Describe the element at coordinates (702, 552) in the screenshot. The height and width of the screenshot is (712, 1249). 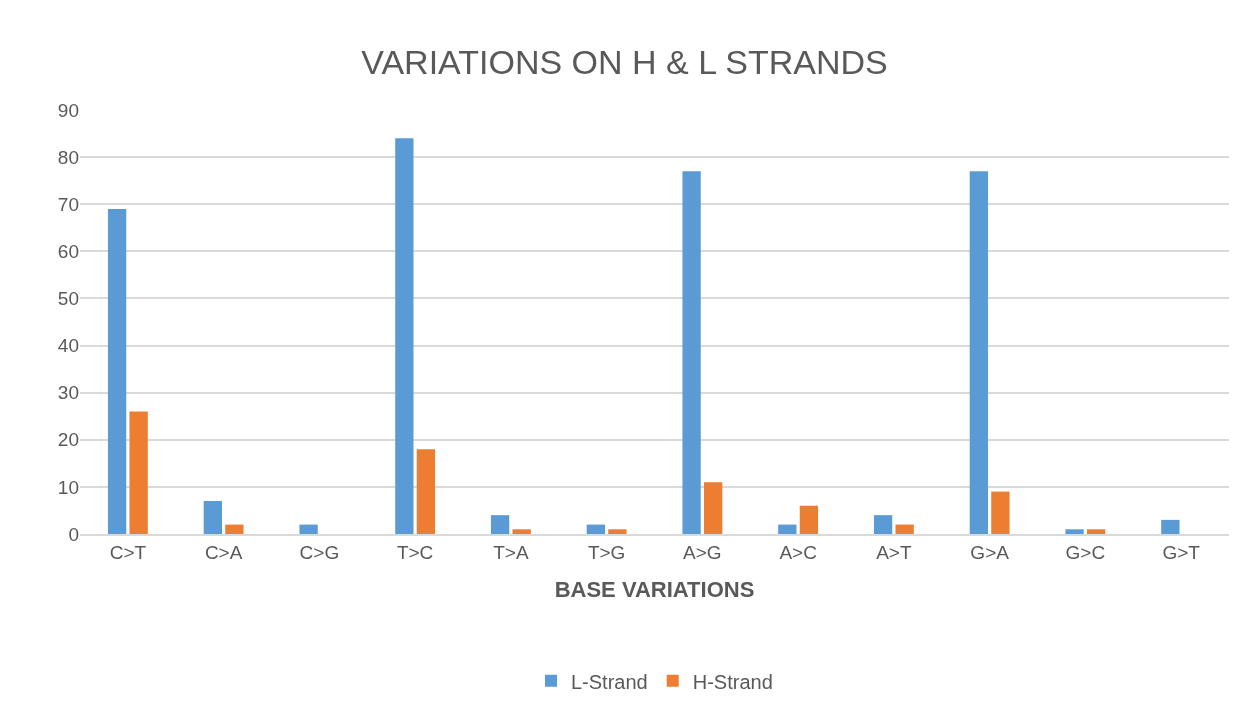
I see `x-tick-label: A>G` at that location.